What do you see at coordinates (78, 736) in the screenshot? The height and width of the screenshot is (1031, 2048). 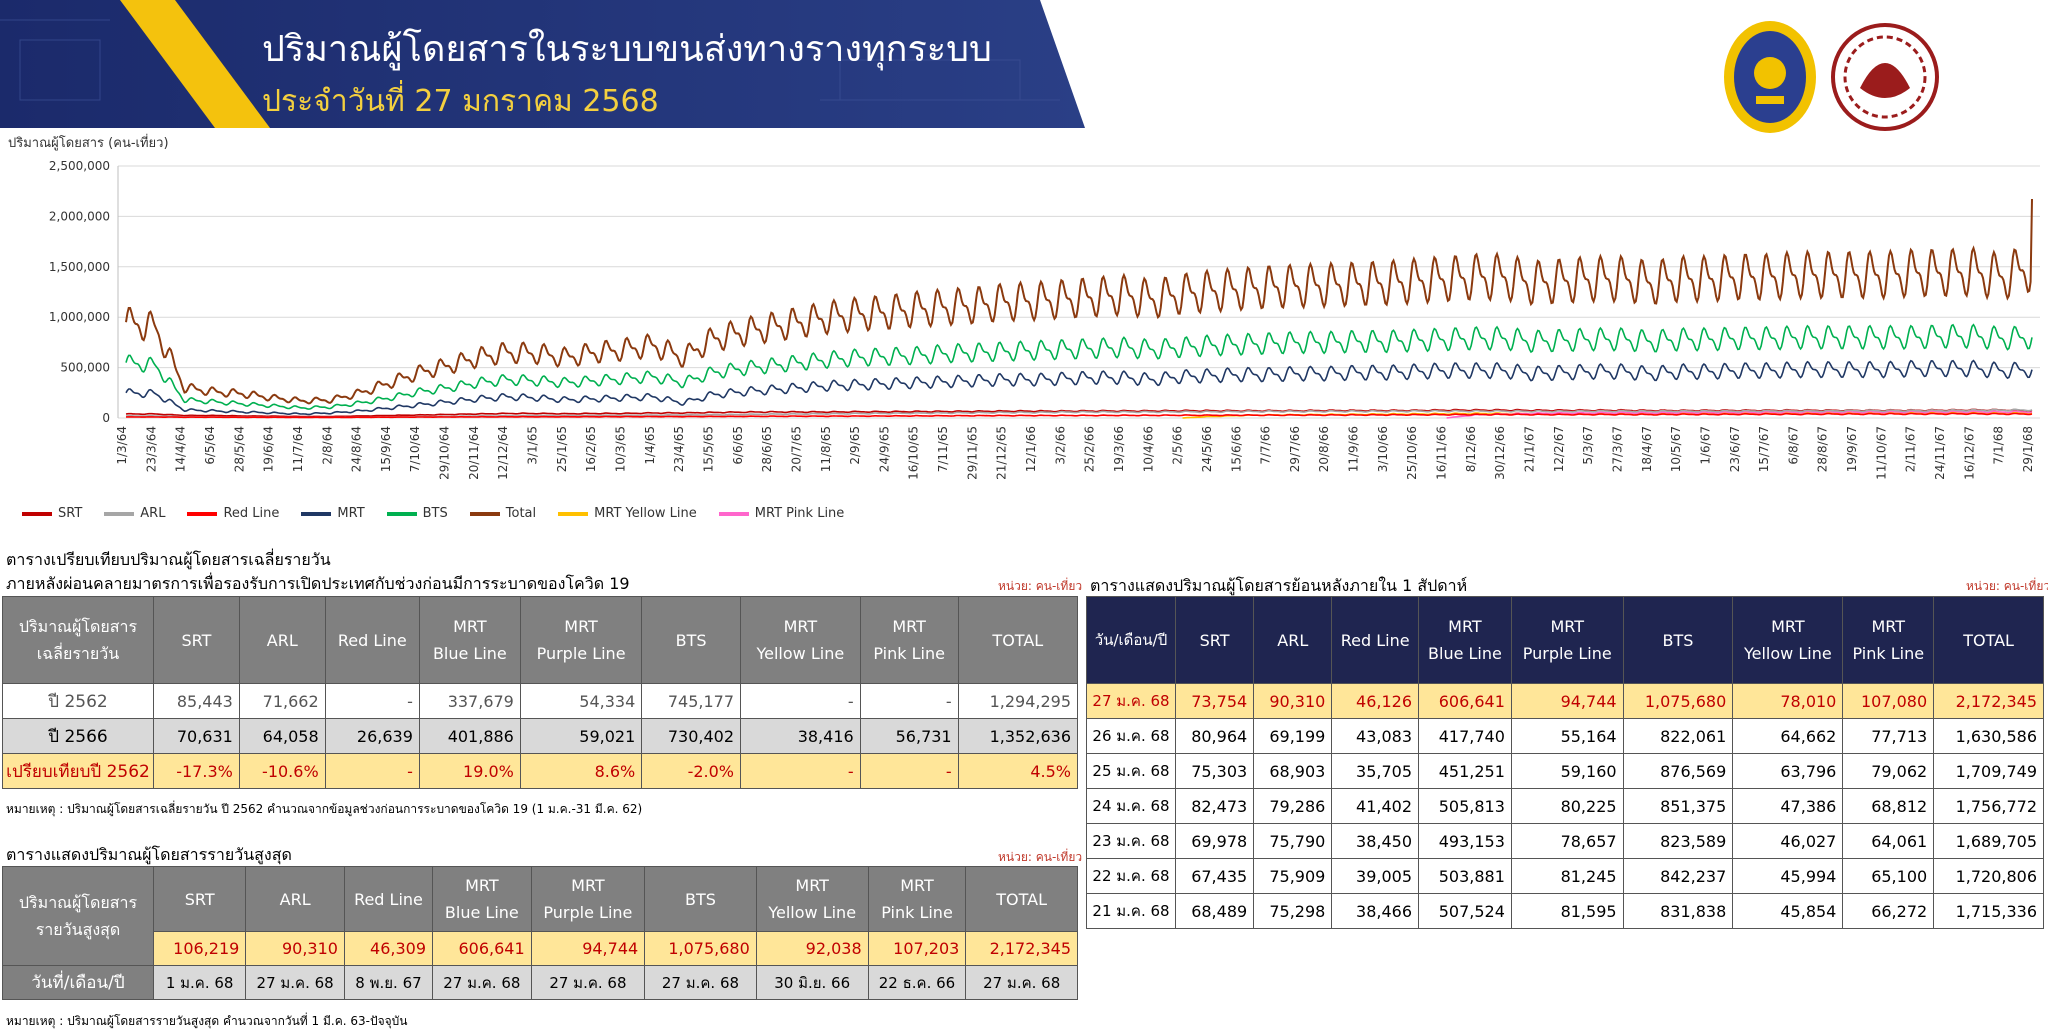 I see `compare-row-label: ปี 2566` at bounding box center [78, 736].